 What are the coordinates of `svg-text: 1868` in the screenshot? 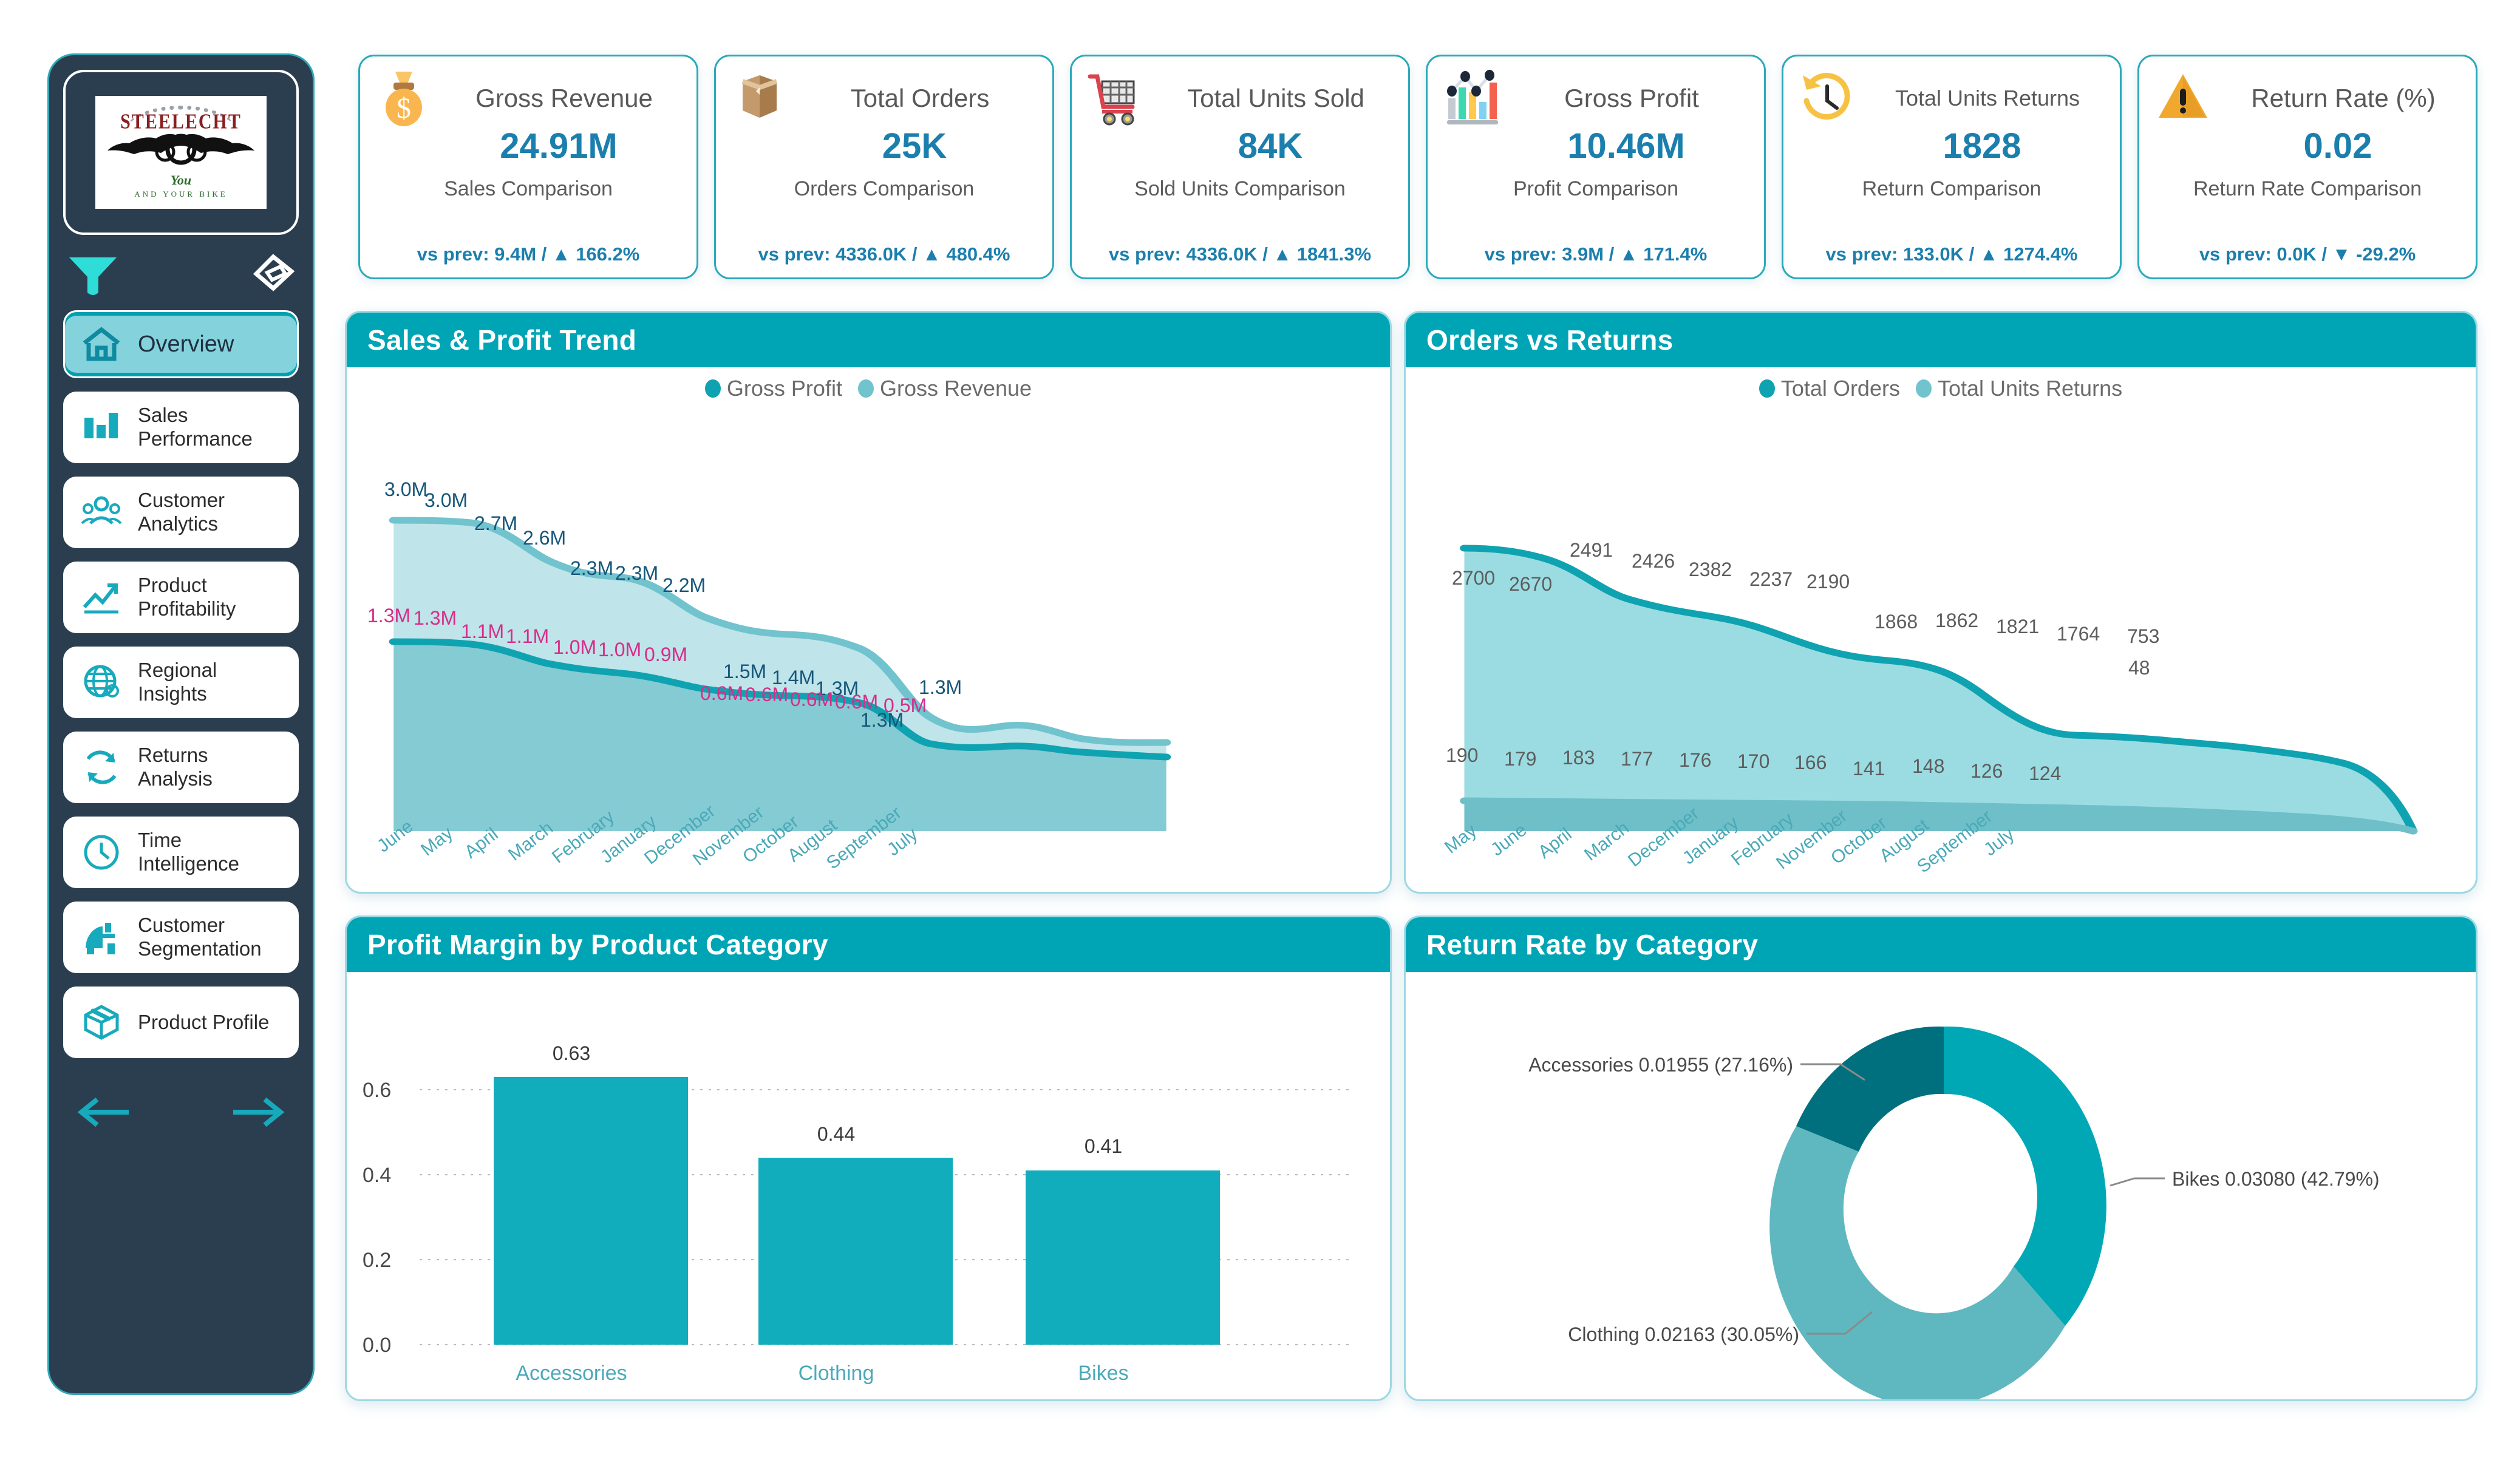 It's located at (1896, 622).